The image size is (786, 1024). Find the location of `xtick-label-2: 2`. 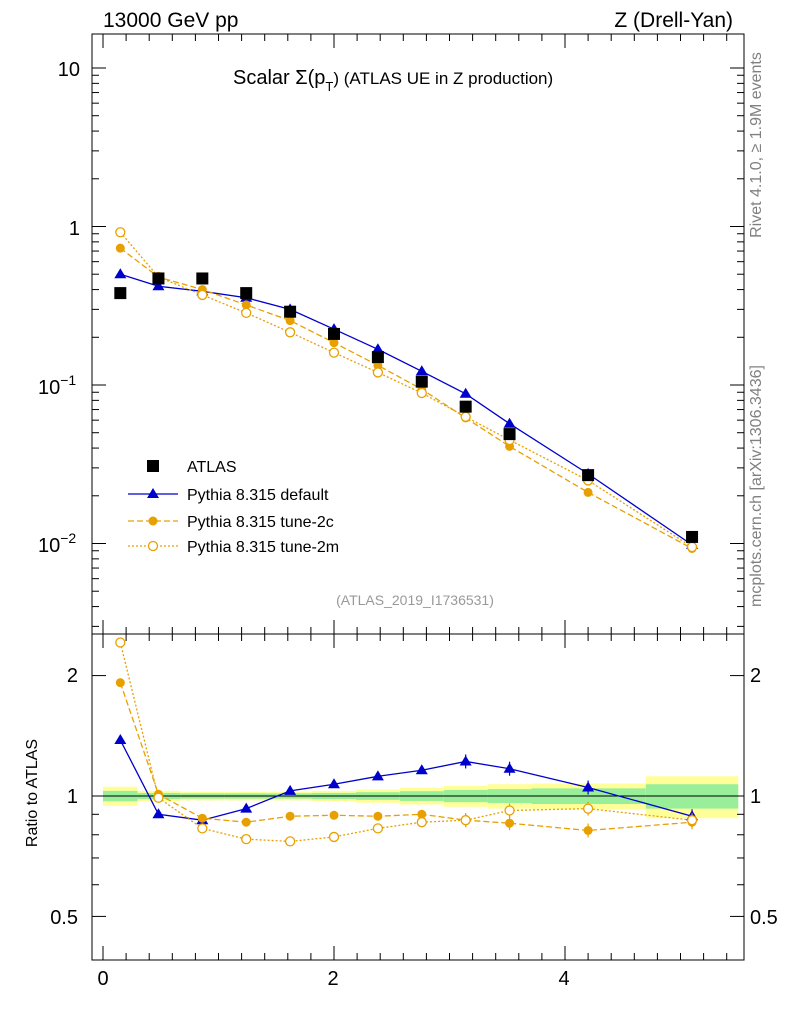

xtick-label-2: 2 is located at coordinates (332, 979).